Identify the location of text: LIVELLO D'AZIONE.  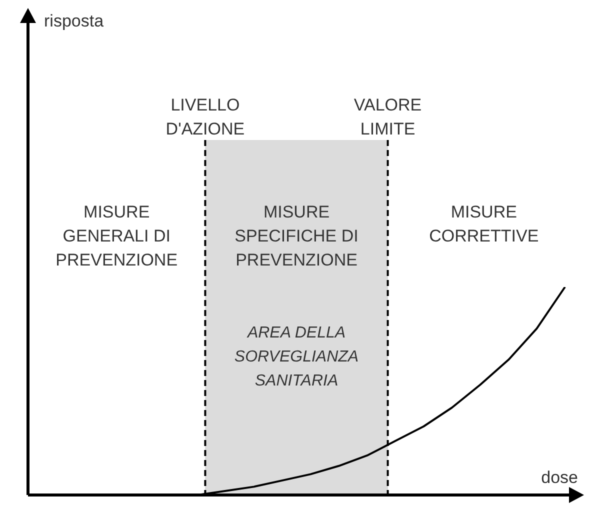
(205, 117).